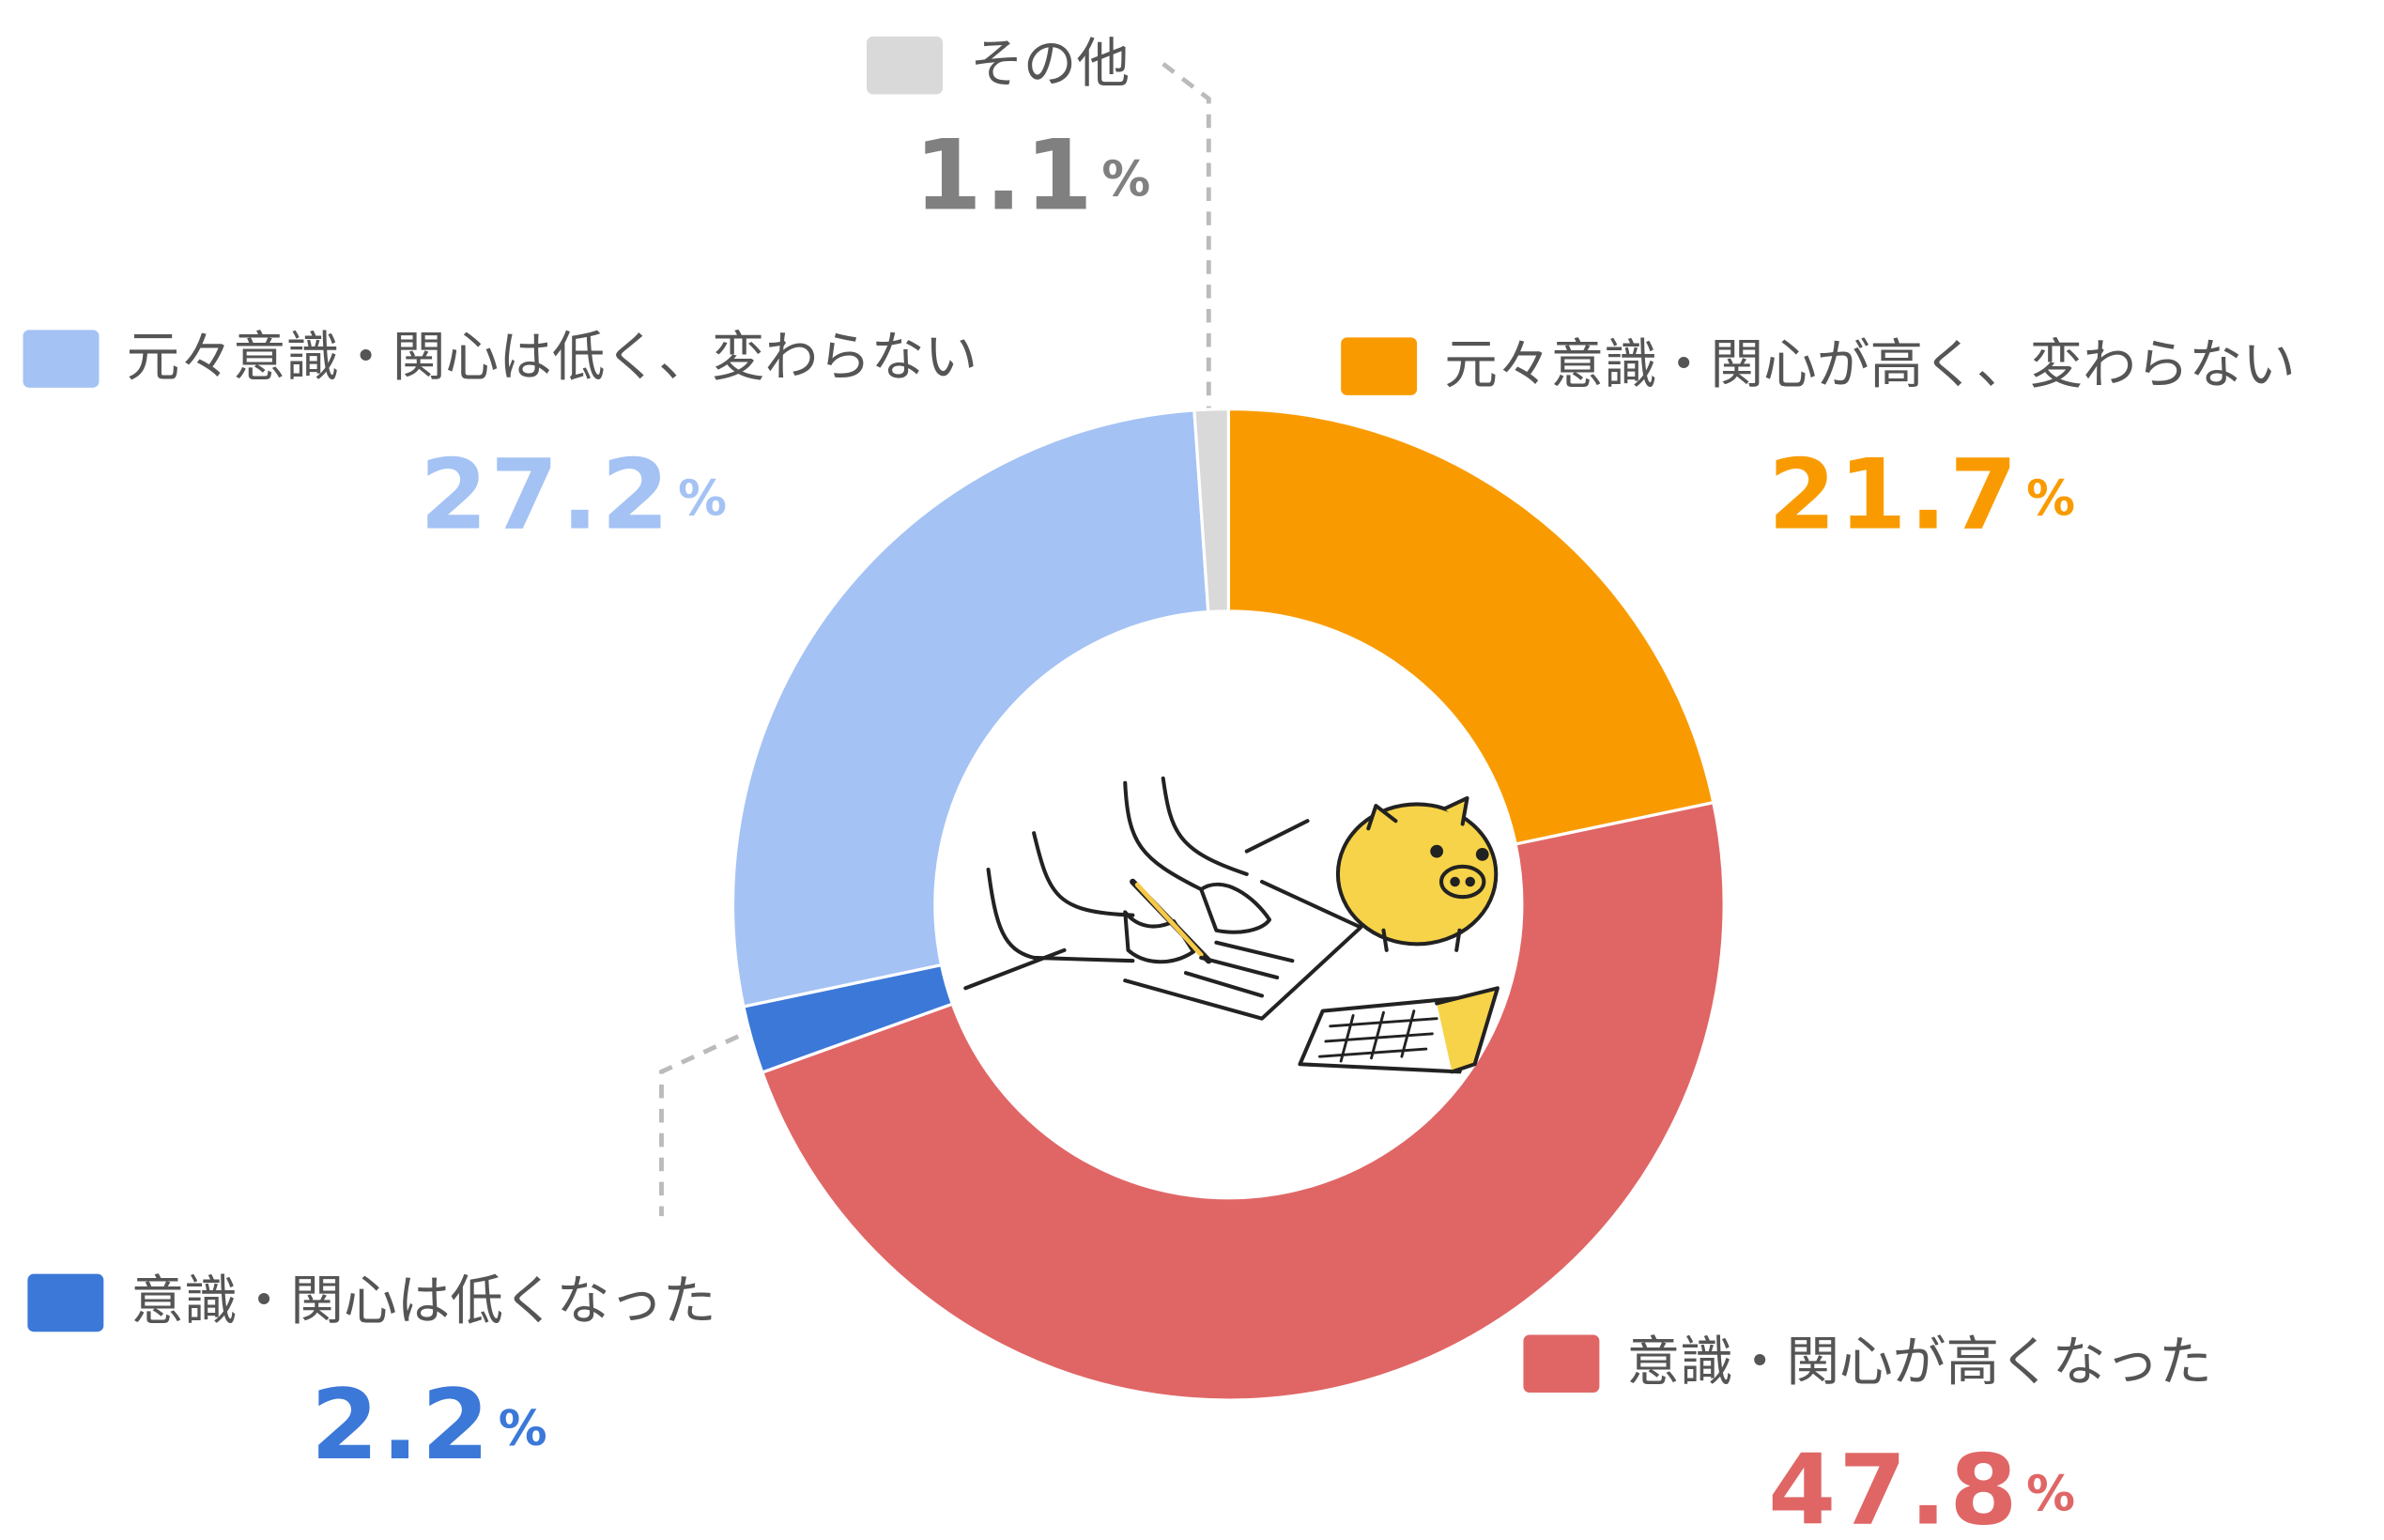 This screenshot has height=1540, width=2384. Describe the element at coordinates (1894, 1487) in the screenshot. I see `value-label: 47.8` at that location.